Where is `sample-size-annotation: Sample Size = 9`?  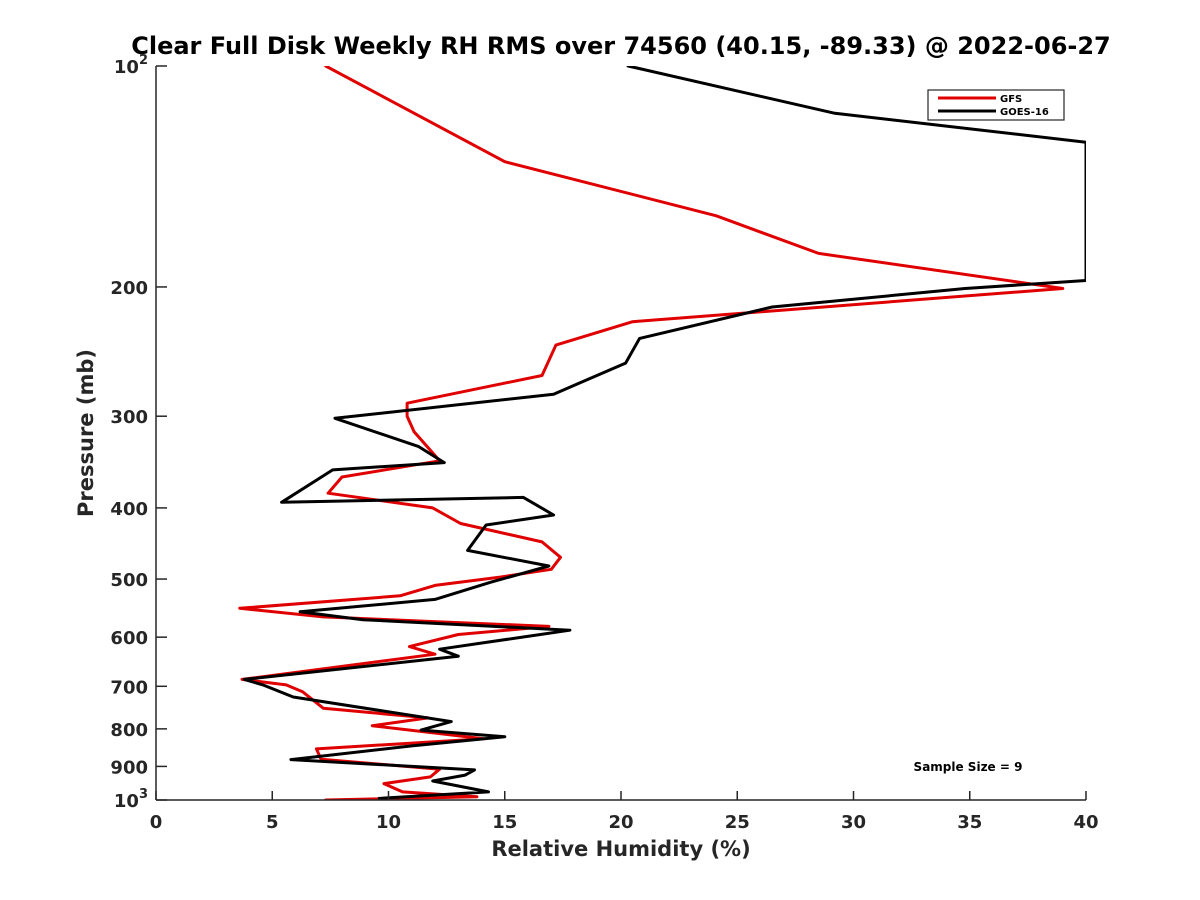
sample-size-annotation: Sample Size = 9 is located at coordinates (968, 767).